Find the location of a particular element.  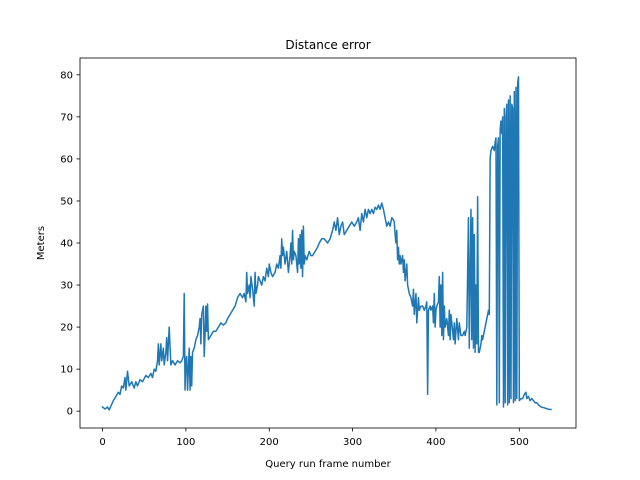

y-tick-label: 0 is located at coordinates (70, 412).